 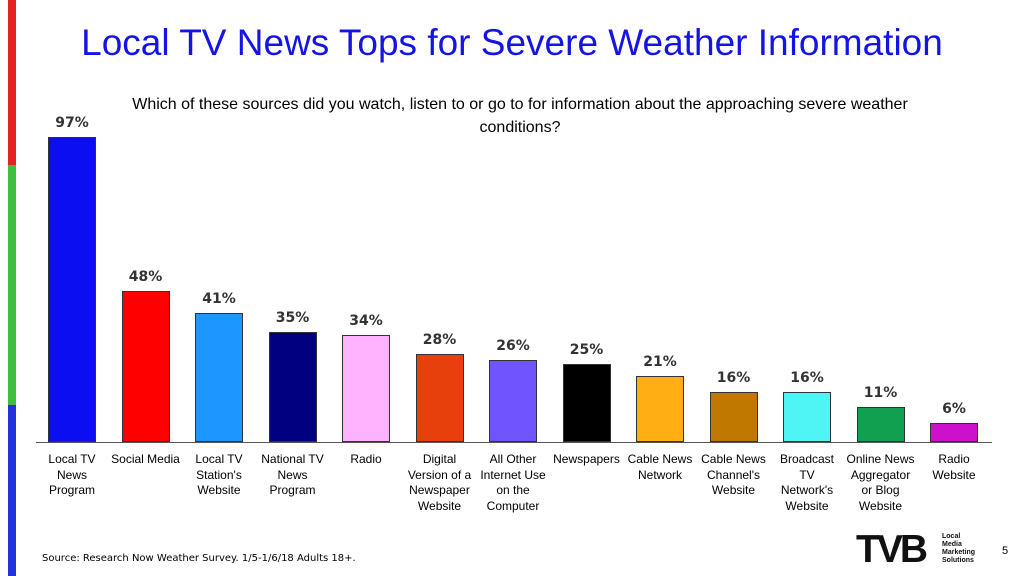 What do you see at coordinates (513, 482) in the screenshot?
I see `category-label-6: All Other Internet Use on the Computer` at bounding box center [513, 482].